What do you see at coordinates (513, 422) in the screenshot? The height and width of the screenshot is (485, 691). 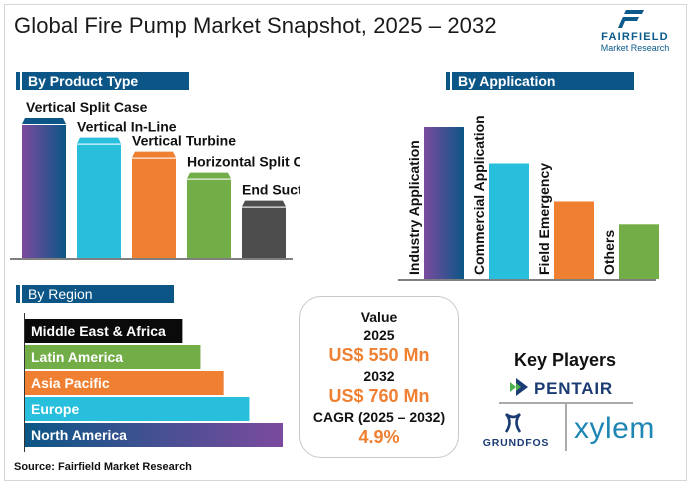 I see `grundfos-mark-icon` at bounding box center [513, 422].